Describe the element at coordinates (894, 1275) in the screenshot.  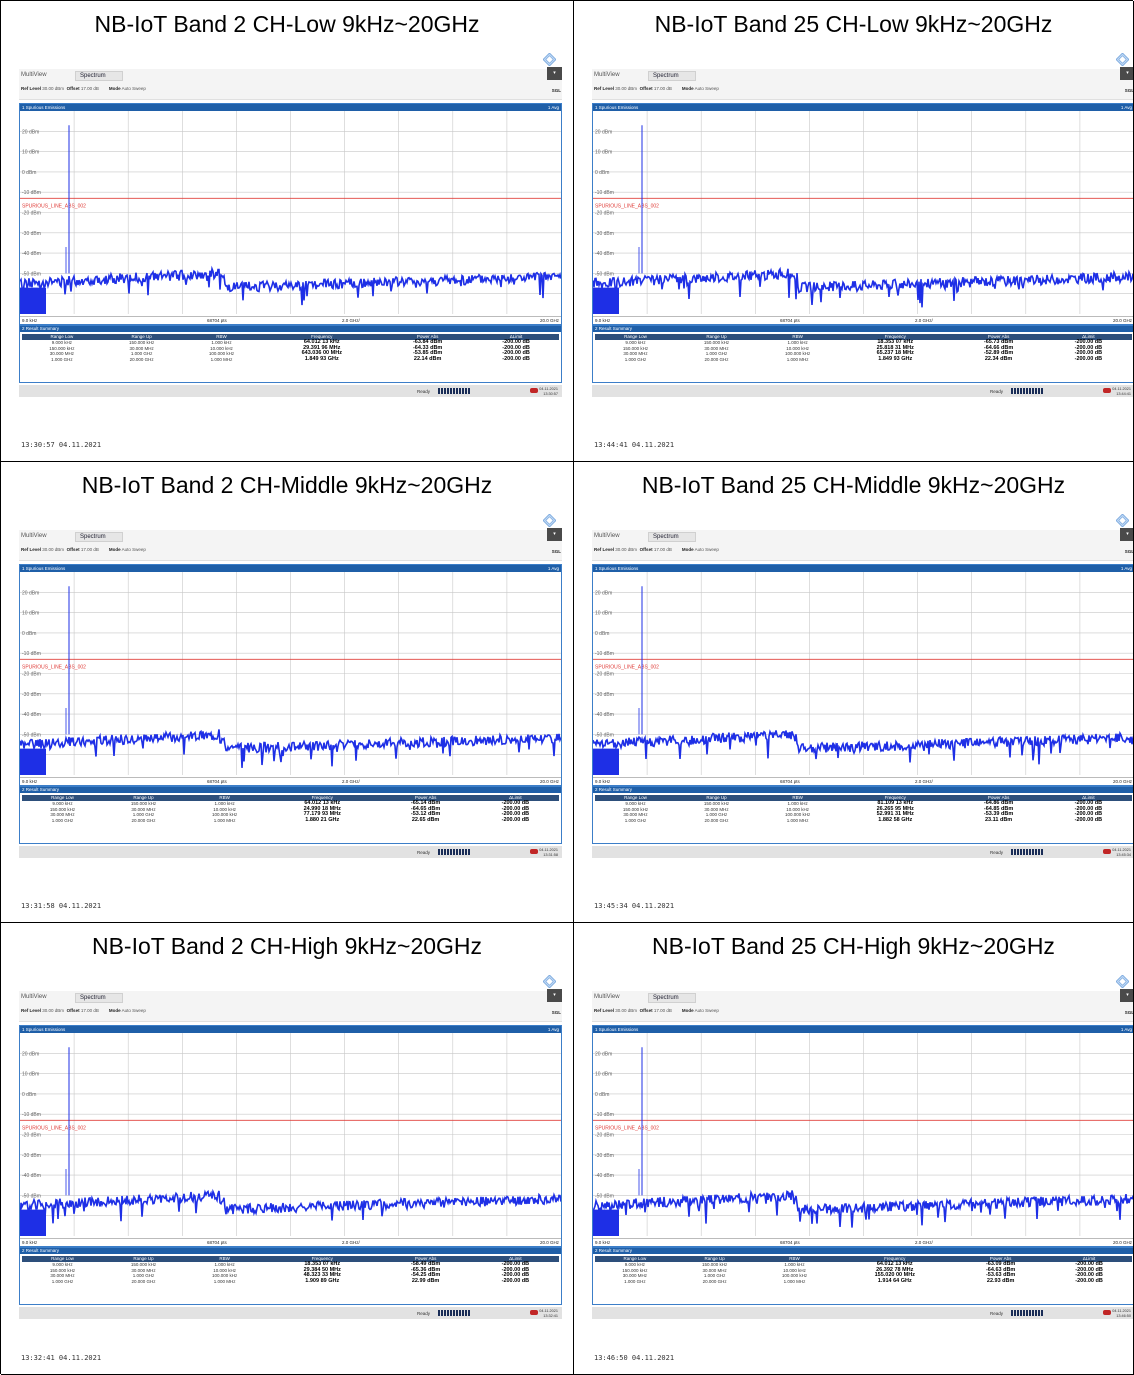
I see `frequency-cell: 155.020 00 MHz` at that location.